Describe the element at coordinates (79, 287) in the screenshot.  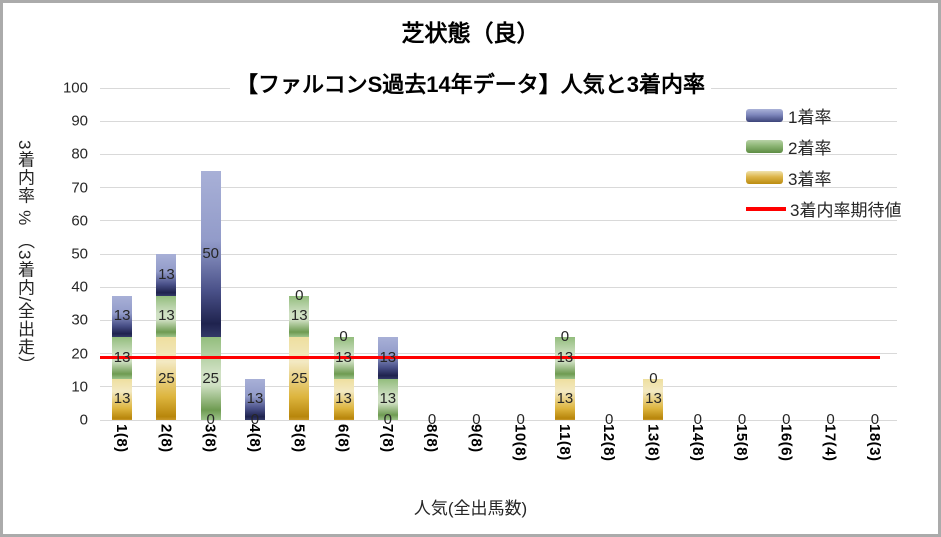
I see `y-axis-tick-label: 40` at that location.